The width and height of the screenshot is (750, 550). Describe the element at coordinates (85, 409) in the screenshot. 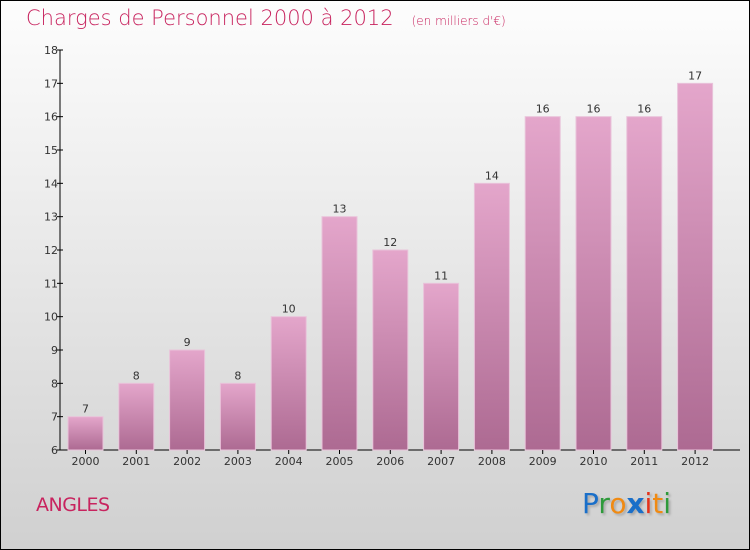

I see `value-label: 7` at that location.